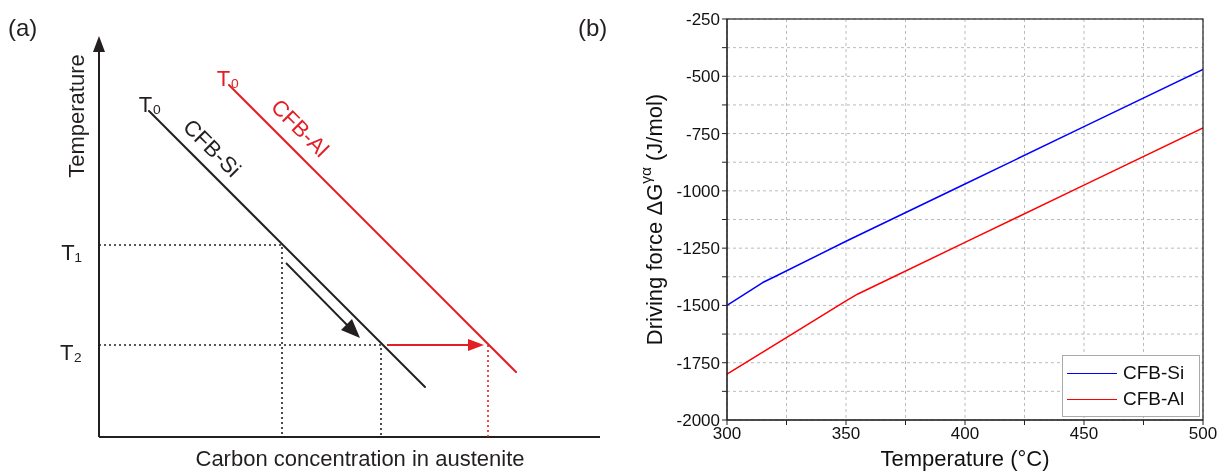  Describe the element at coordinates (698, 191) in the screenshot. I see `y-tick-label: -1000` at that location.